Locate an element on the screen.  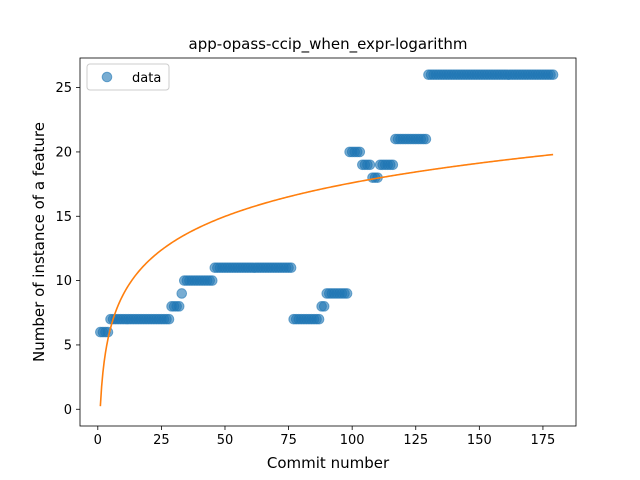
x-tick-label: 75 is located at coordinates (288, 440).